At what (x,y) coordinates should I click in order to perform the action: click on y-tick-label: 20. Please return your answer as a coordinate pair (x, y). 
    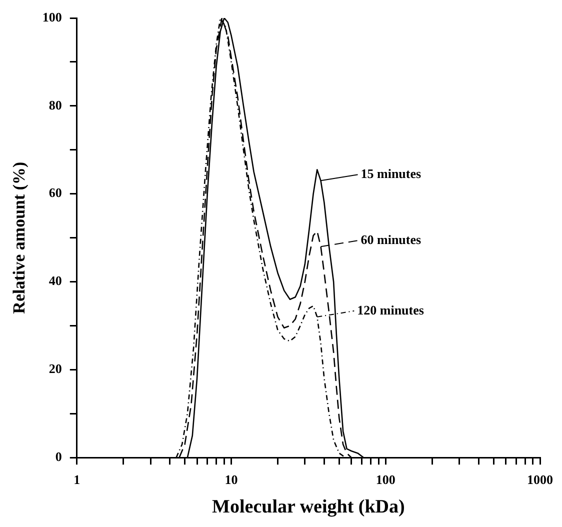
    Looking at the image, I should click on (55, 368).